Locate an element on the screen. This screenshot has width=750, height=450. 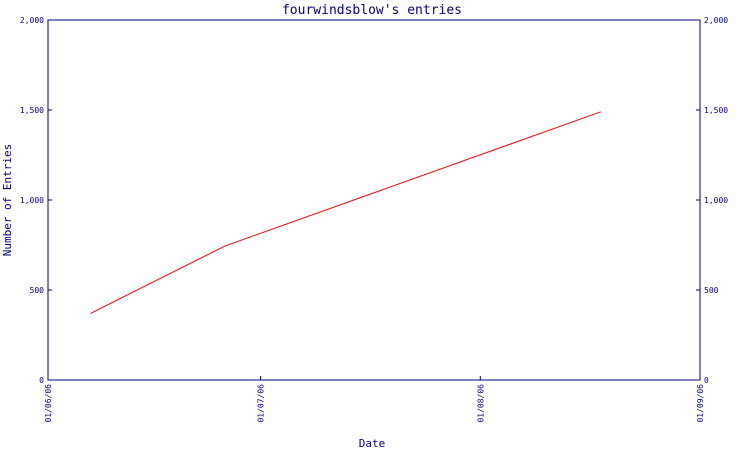
x-tick-label: 01/07/06 is located at coordinates (261, 403).